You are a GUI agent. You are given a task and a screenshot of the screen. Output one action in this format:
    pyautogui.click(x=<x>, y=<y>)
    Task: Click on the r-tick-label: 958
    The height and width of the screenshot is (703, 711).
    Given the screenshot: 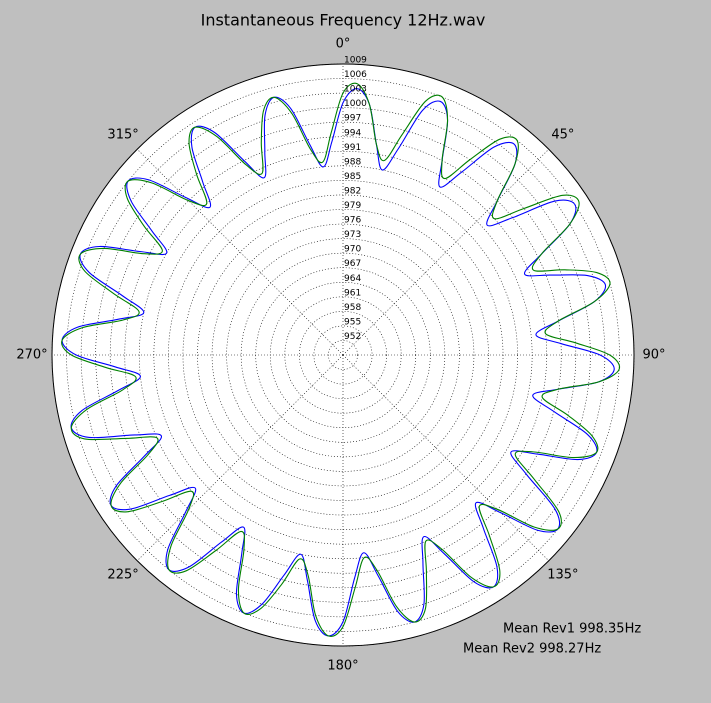 What is the action you would take?
    pyautogui.click(x=352, y=308)
    